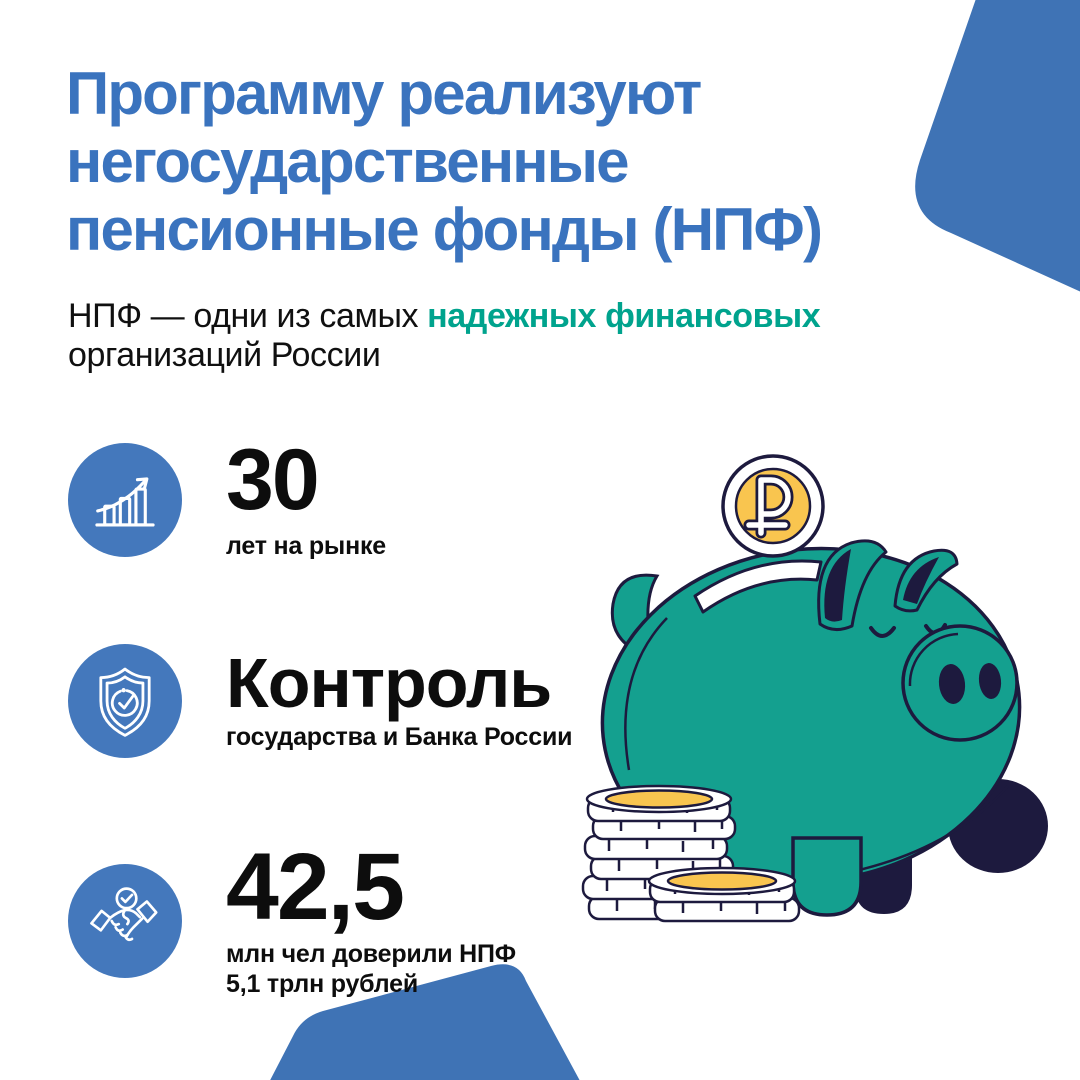 The height and width of the screenshot is (1080, 1080). I want to click on growth-chart-icon, so click(125, 500).